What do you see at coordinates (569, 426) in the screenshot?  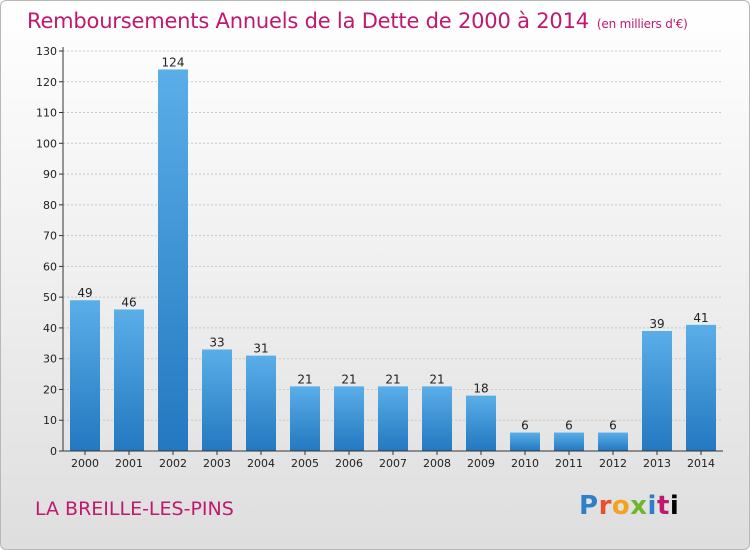 I see `data-label-2011: 6` at bounding box center [569, 426].